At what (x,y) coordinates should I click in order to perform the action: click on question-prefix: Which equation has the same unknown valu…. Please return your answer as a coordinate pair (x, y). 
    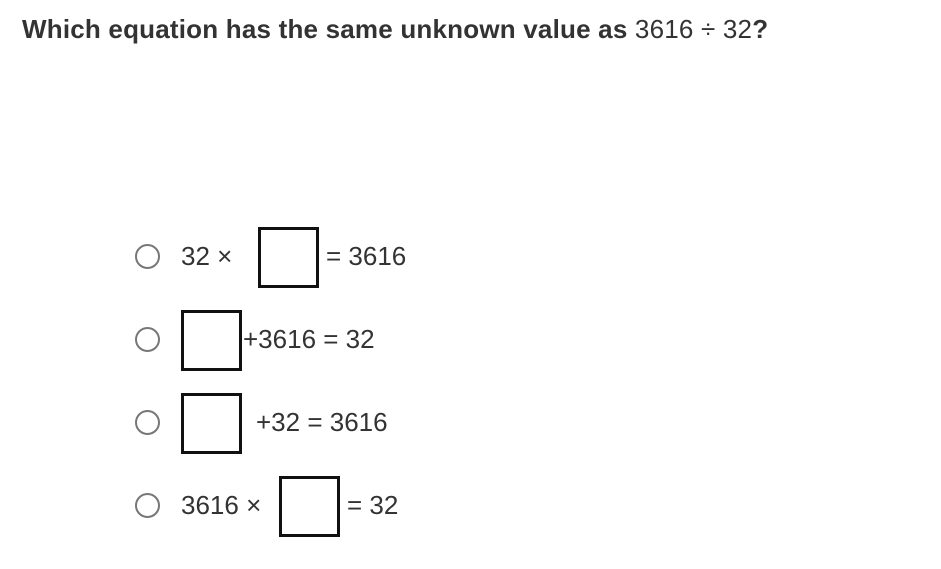
    Looking at the image, I should click on (328, 29).